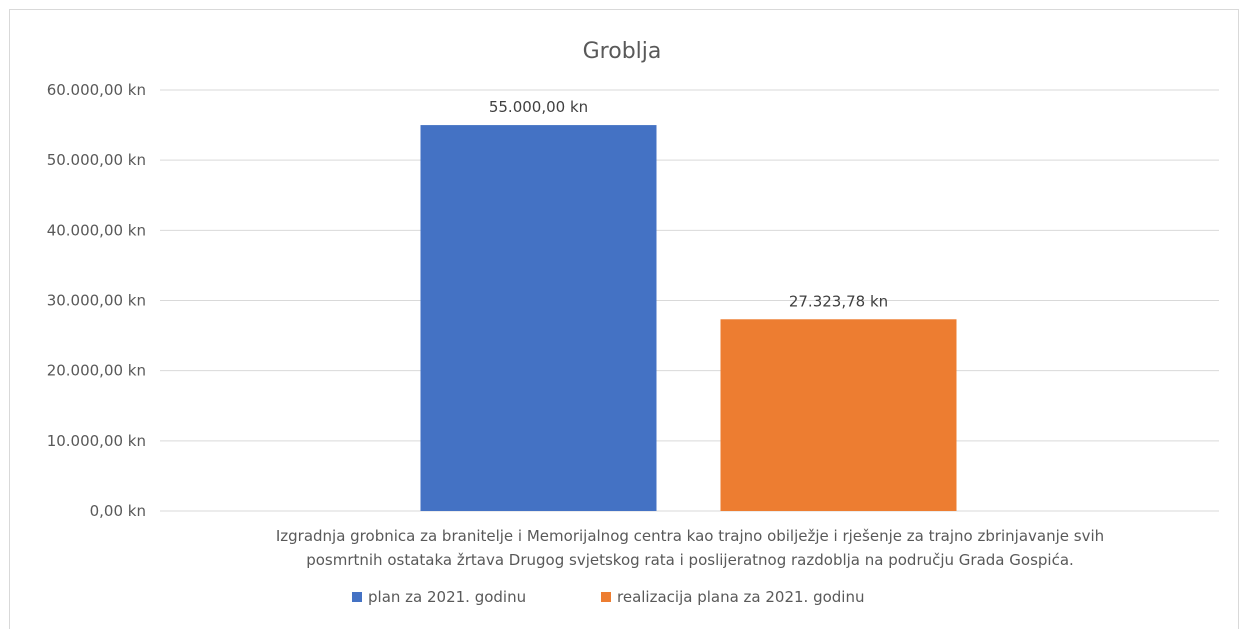 The image size is (1244, 629). What do you see at coordinates (357, 597) in the screenshot?
I see `legend-swatch-plan` at bounding box center [357, 597].